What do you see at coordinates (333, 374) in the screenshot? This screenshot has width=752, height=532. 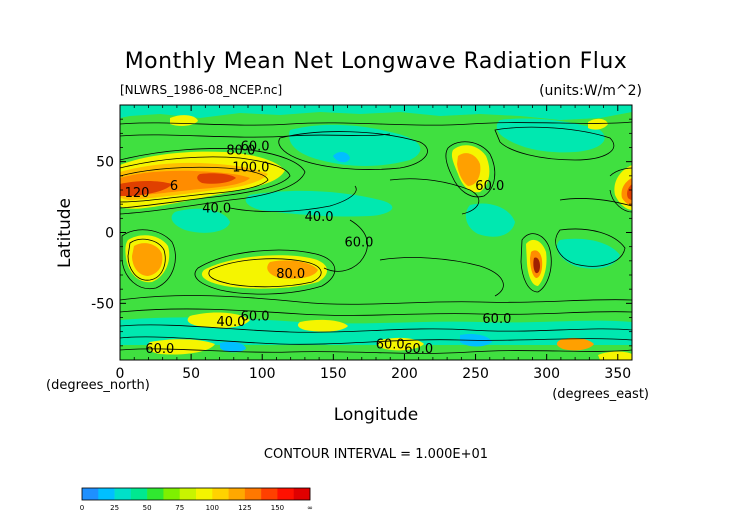 I see `x-tick-label: 150` at bounding box center [333, 374].